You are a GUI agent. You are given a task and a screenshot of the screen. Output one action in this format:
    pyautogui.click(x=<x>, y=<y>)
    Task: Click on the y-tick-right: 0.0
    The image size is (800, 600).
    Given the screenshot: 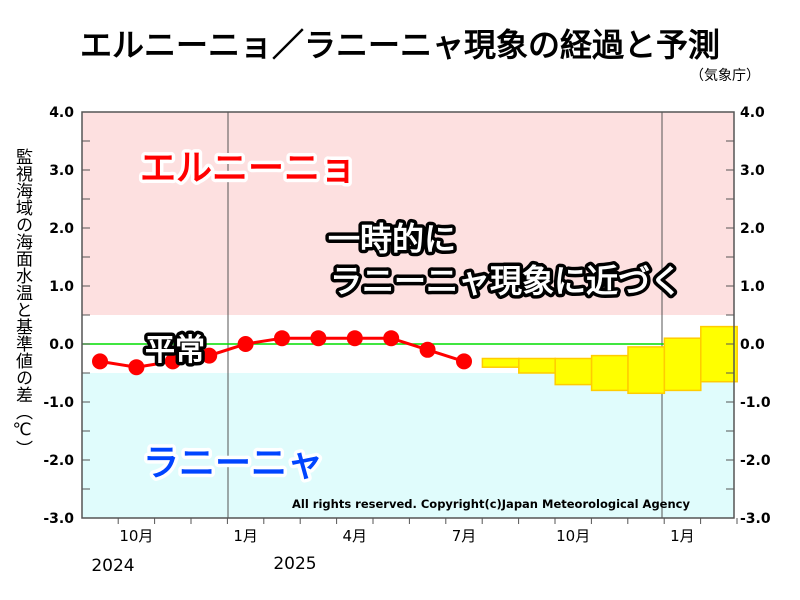 What is the action you would take?
    pyautogui.click(x=752, y=345)
    